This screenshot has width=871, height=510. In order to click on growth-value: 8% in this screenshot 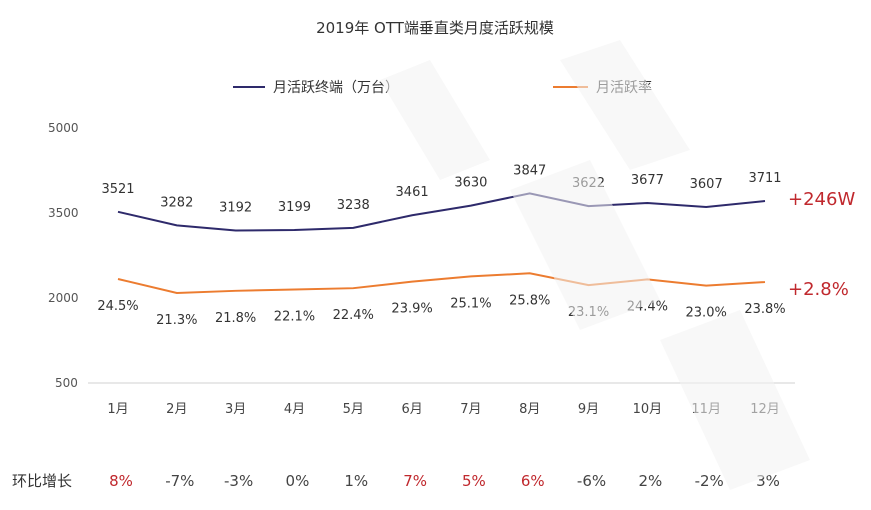, I will do `click(121, 481)`.